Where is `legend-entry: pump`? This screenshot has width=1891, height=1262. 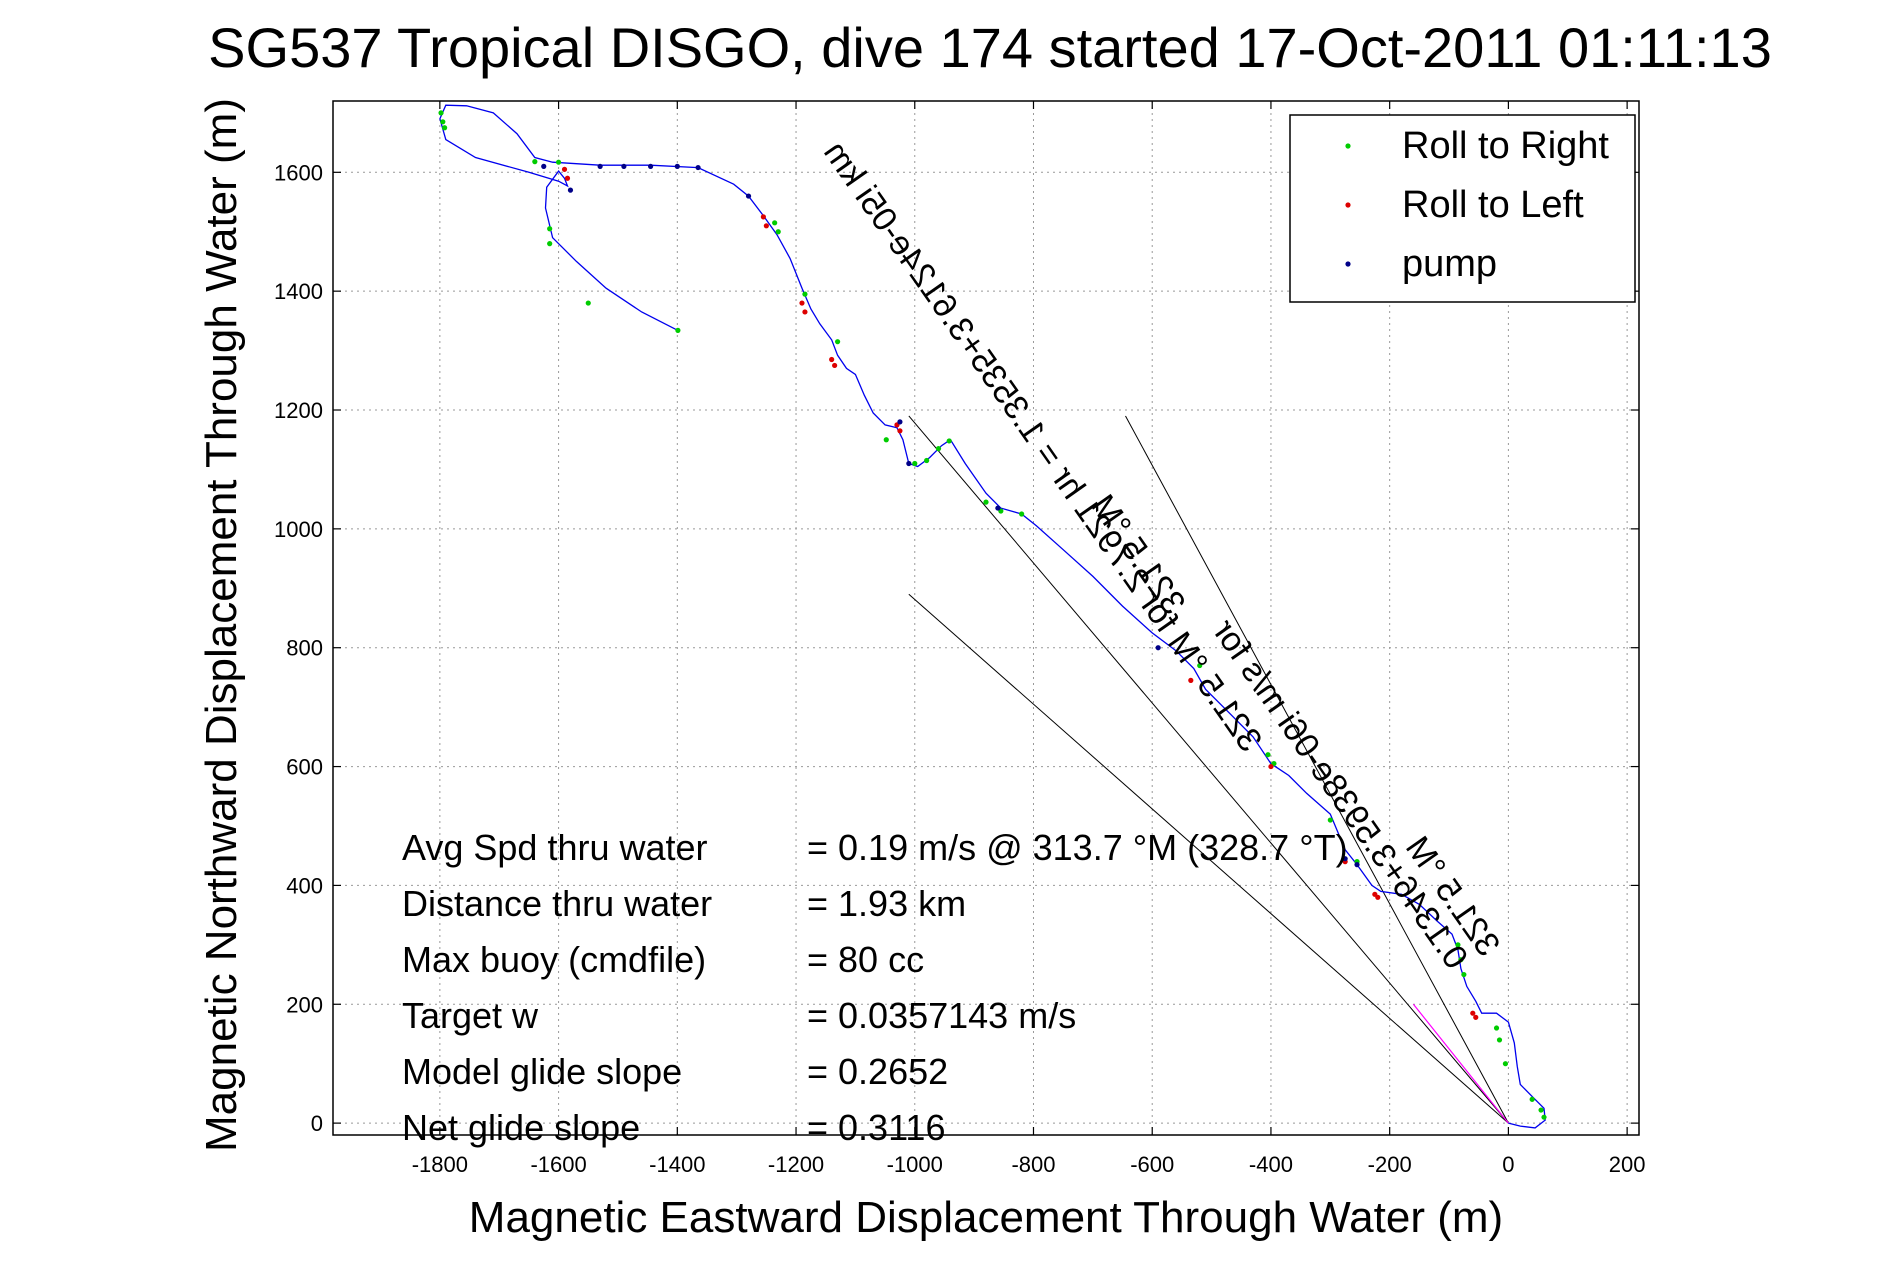
legend-entry: pump is located at coordinates (1449, 264).